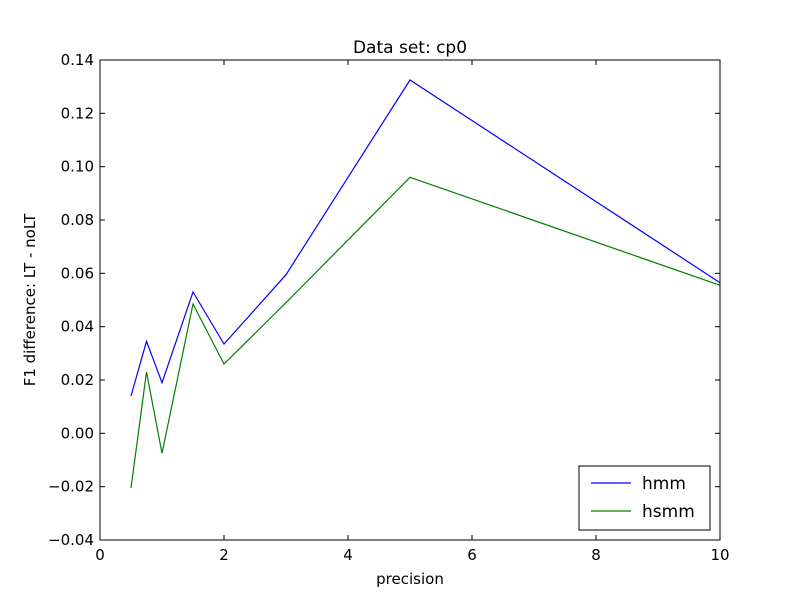 This screenshot has height=604, width=800. I want to click on y-tick-label: 0.10, so click(77, 167).